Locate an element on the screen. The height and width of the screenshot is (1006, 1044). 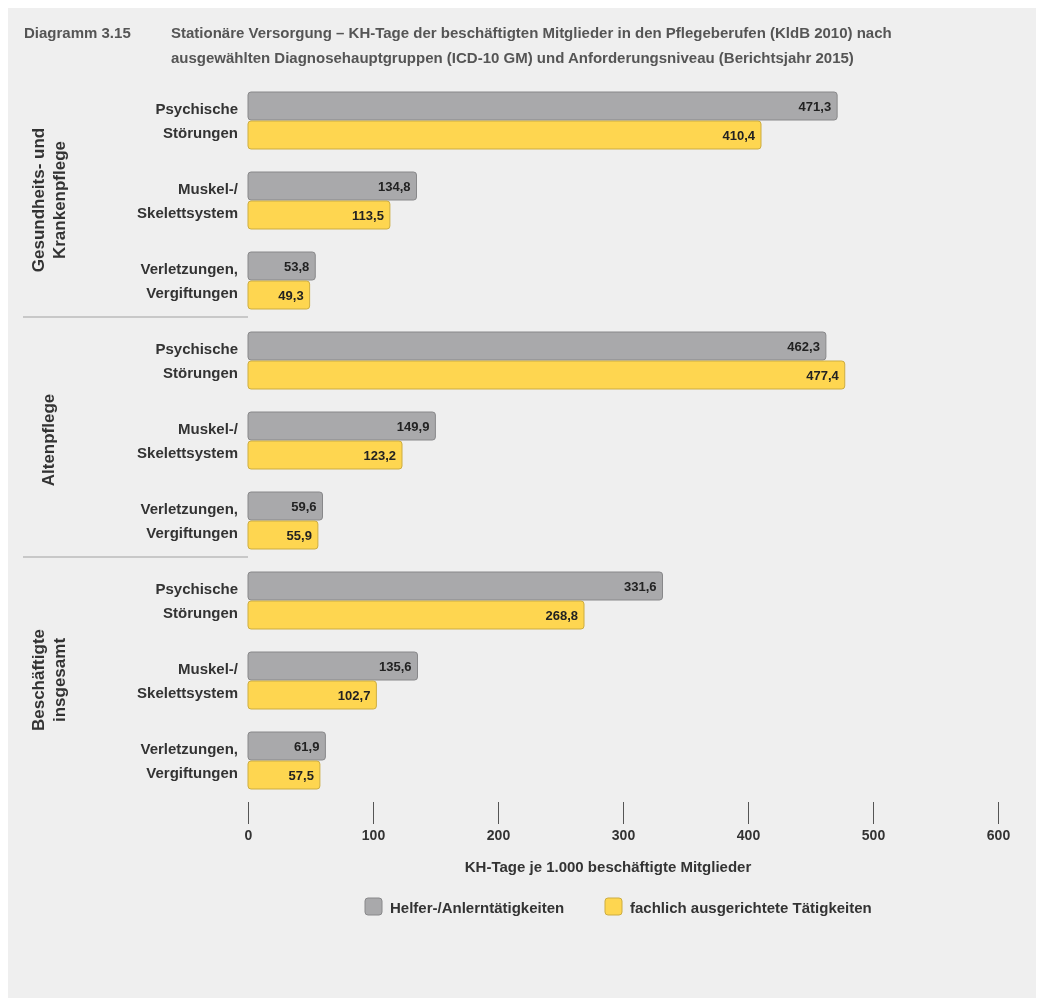
x-tick-label: 200 is located at coordinates (498, 834).